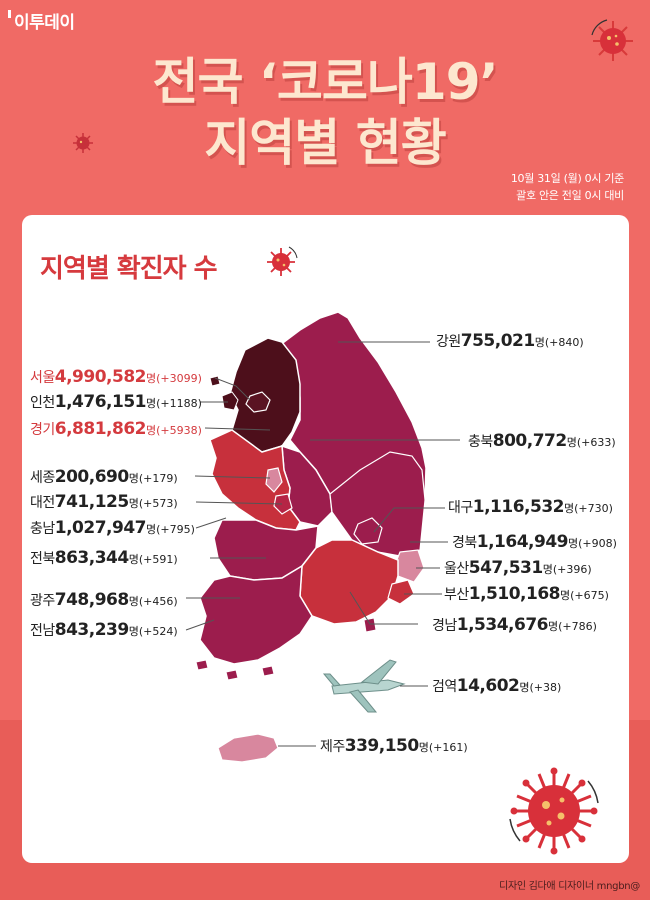  I want to click on region-sejong, so click(274, 480).